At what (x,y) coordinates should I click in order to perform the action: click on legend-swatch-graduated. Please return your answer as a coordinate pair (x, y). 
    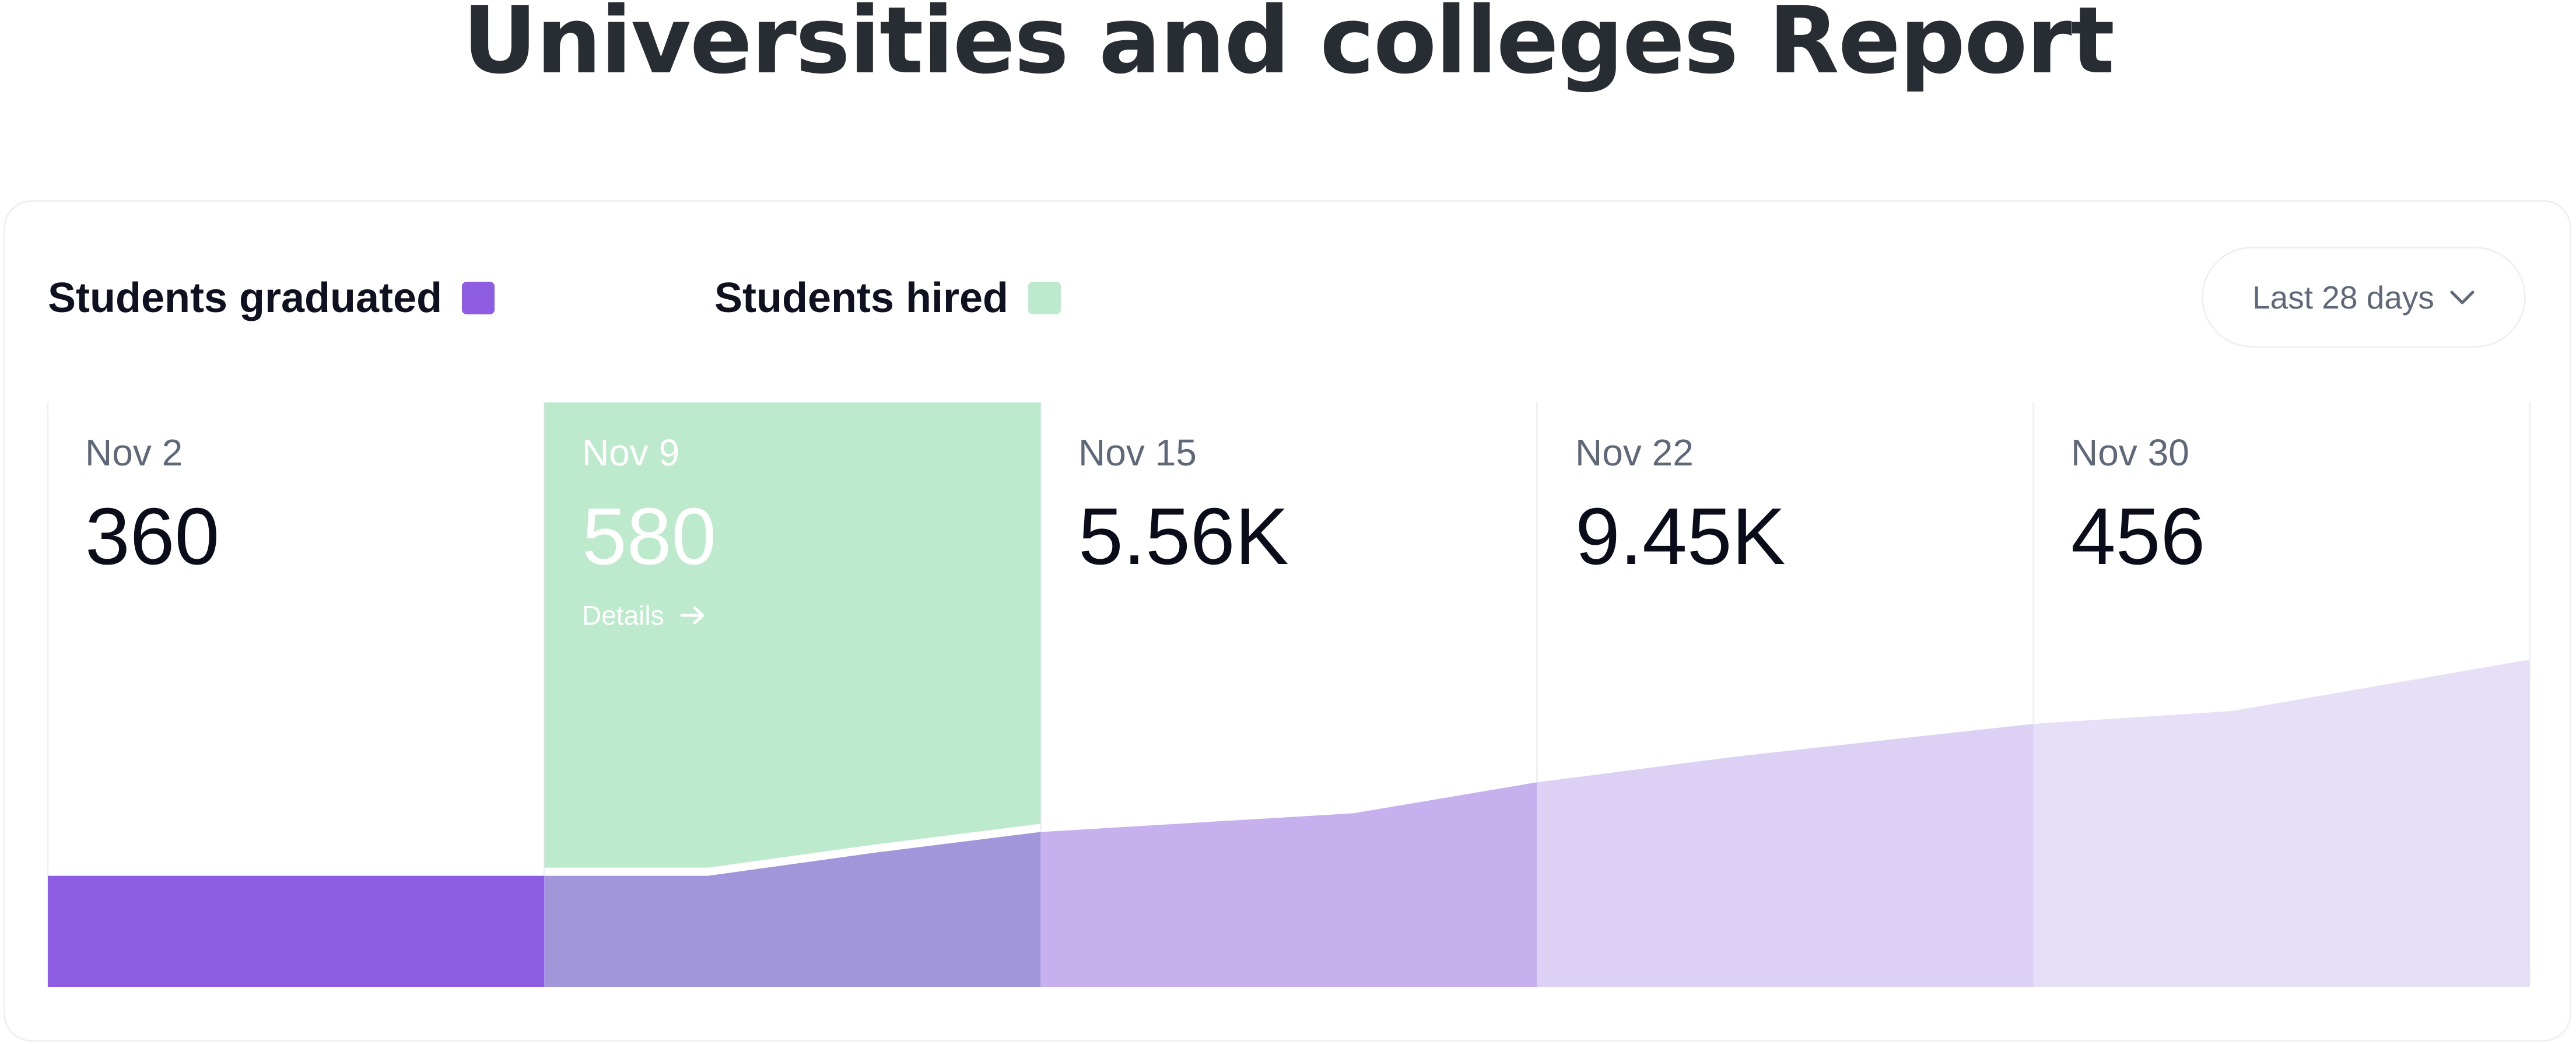
    Looking at the image, I should click on (478, 298).